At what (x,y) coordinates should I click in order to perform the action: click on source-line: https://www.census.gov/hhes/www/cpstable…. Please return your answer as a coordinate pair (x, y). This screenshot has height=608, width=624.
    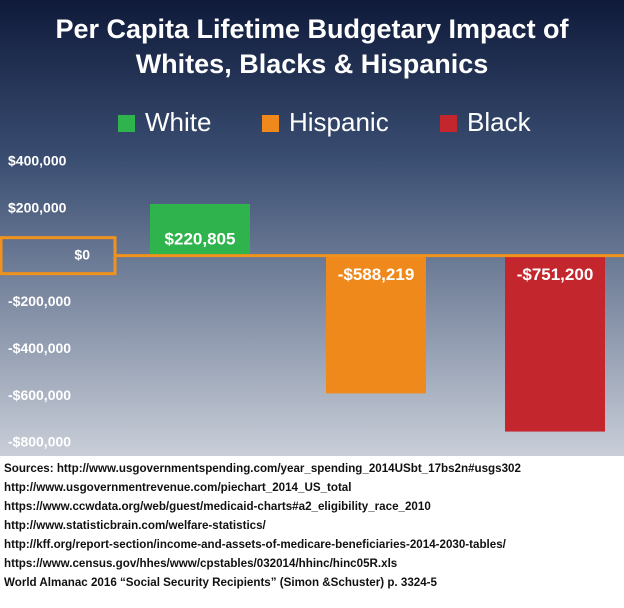
    Looking at the image, I should click on (200, 563).